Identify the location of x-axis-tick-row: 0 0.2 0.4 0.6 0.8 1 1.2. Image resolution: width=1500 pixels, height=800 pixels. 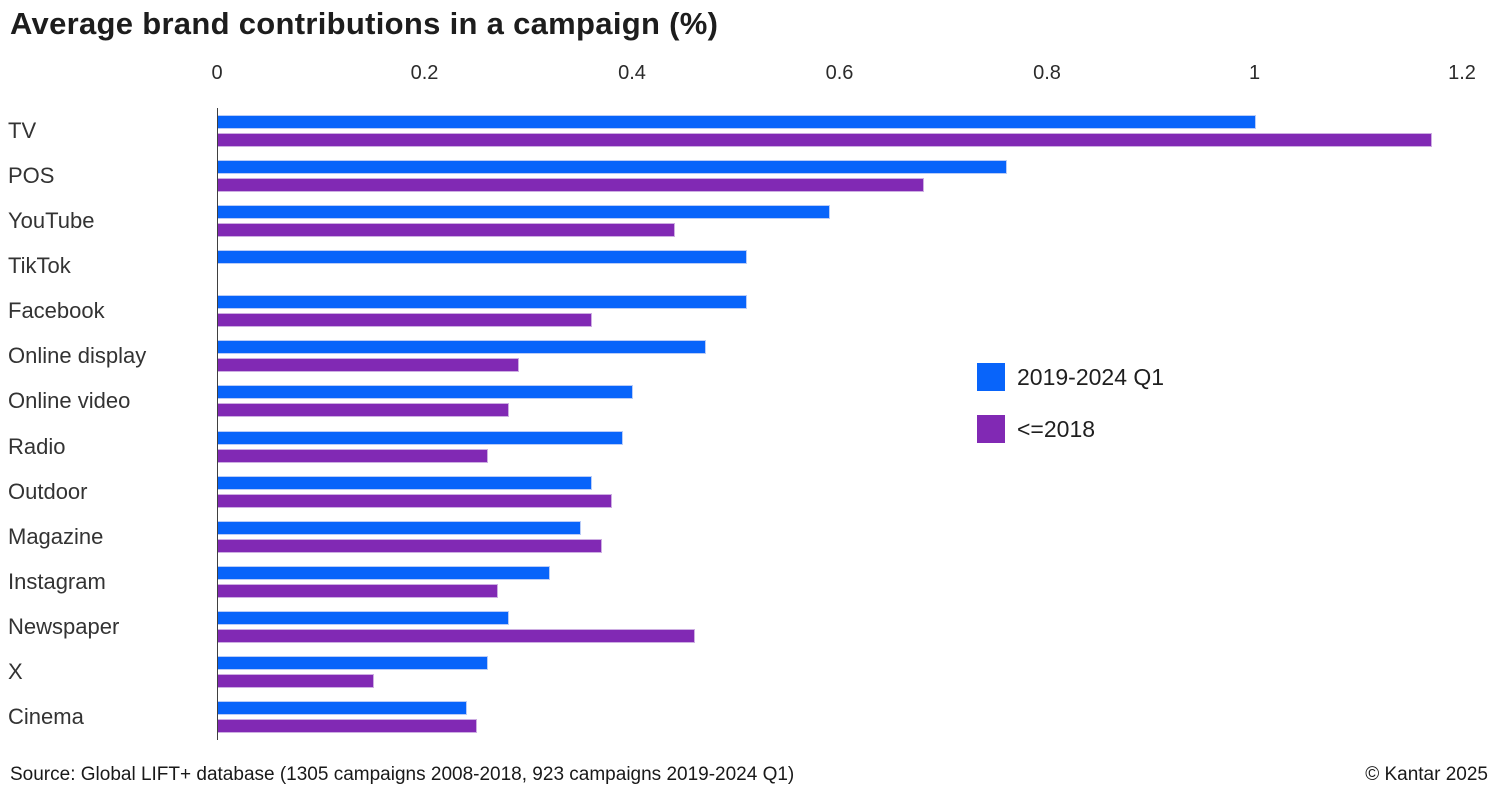
(843, 76).